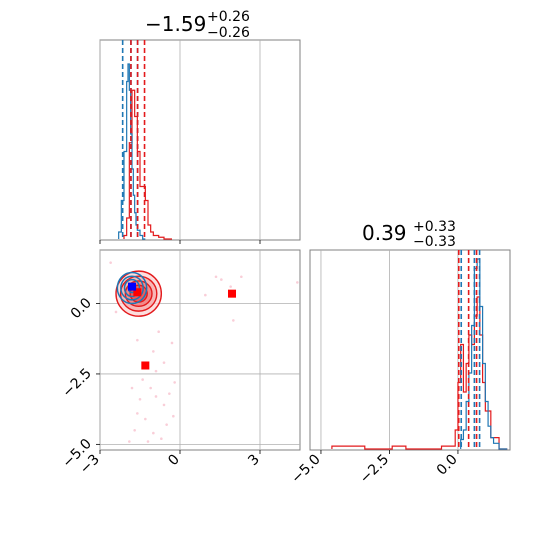 This screenshot has height=550, width=550. I want to click on hist-param1-frame, so click(200, 140).